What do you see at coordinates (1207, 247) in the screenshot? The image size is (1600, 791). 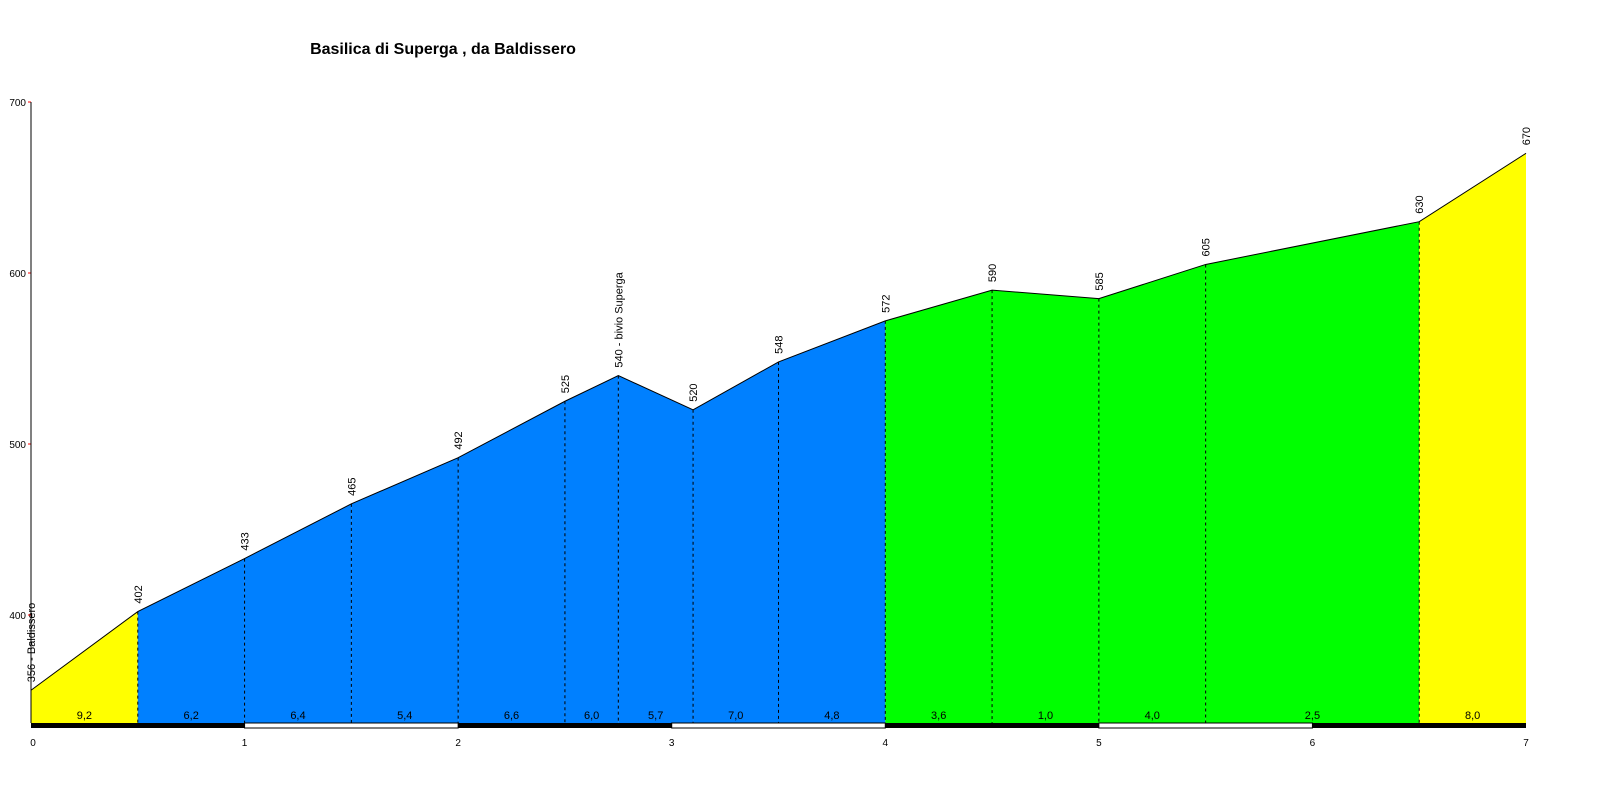 I see `elevation-label: 605` at bounding box center [1207, 247].